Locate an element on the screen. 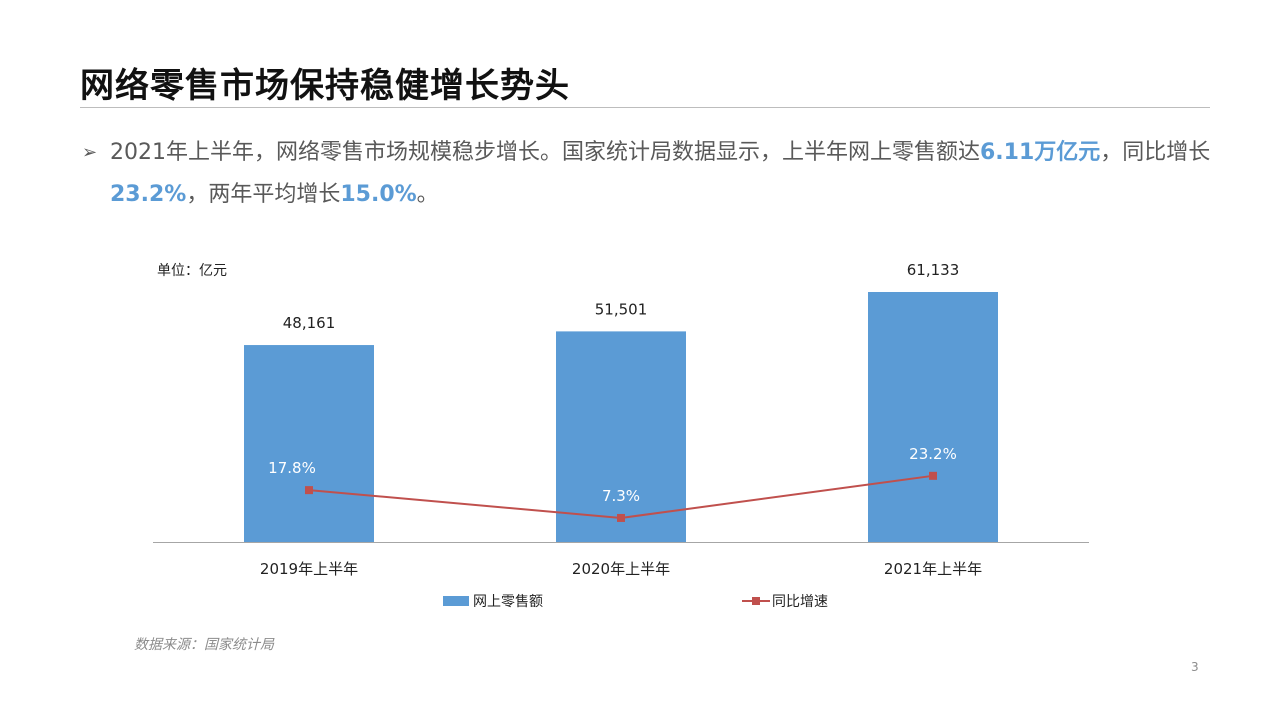 The image size is (1280, 720). legend-label-bar: 网上零售额 is located at coordinates (508, 602).